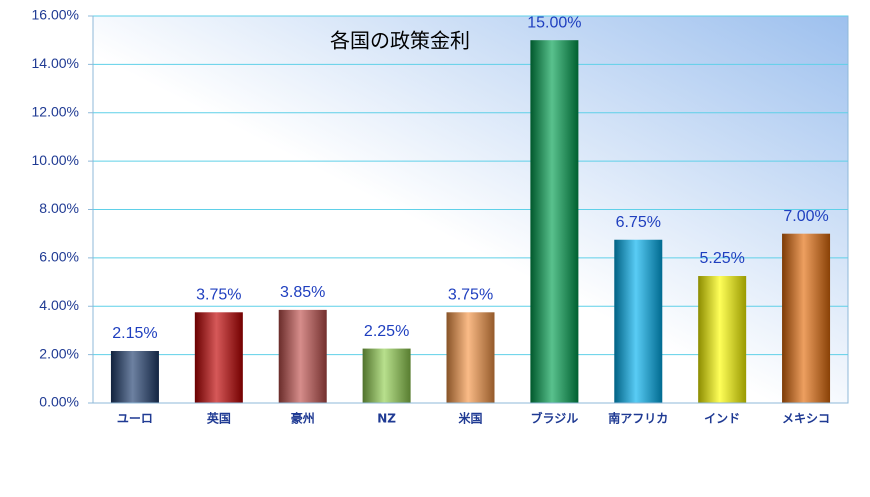  Describe the element at coordinates (219, 418) in the screenshot. I see `x-tick-label: 英国` at that location.